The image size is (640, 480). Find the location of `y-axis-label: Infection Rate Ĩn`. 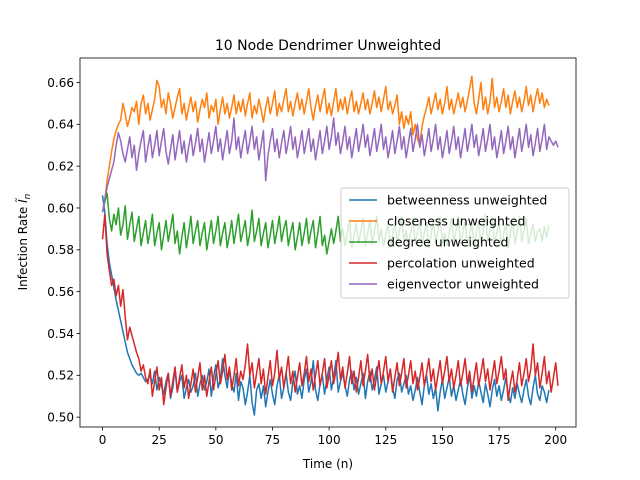

y-axis-label: Infection Rate Ĩn is located at coordinates (24, 241).